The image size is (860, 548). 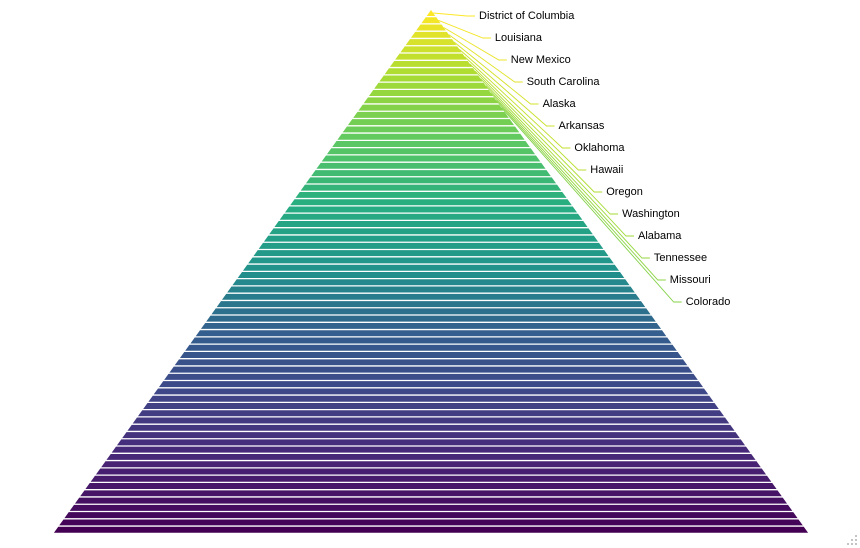 What do you see at coordinates (527, 16) in the screenshot?
I see `slice-label: District of Columbia` at bounding box center [527, 16].